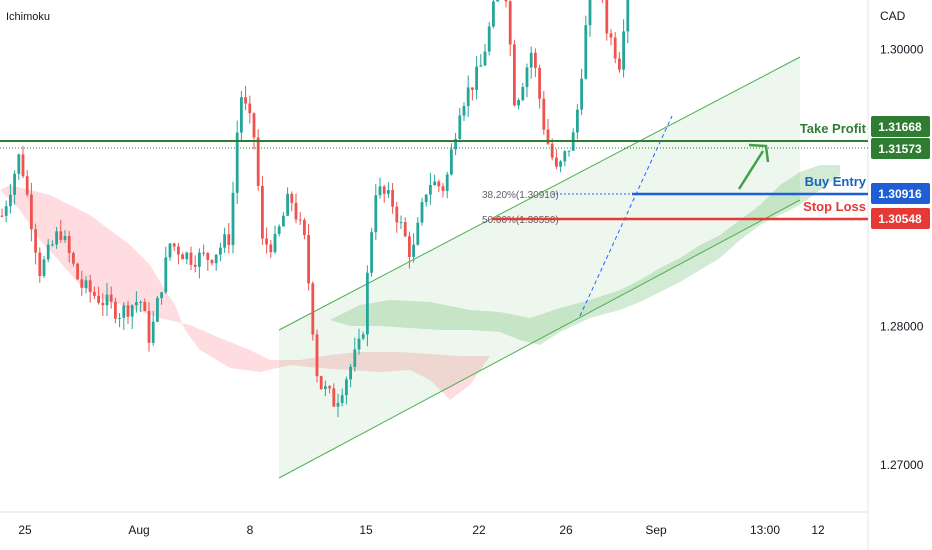  Describe the element at coordinates (834, 206) in the screenshot. I see `stop-loss-label: Stop Loss` at that location.